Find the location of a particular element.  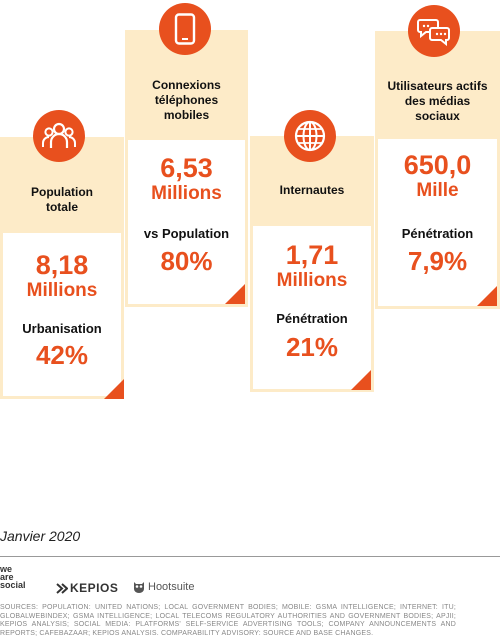

kepios-mark-icon is located at coordinates (62, 588).